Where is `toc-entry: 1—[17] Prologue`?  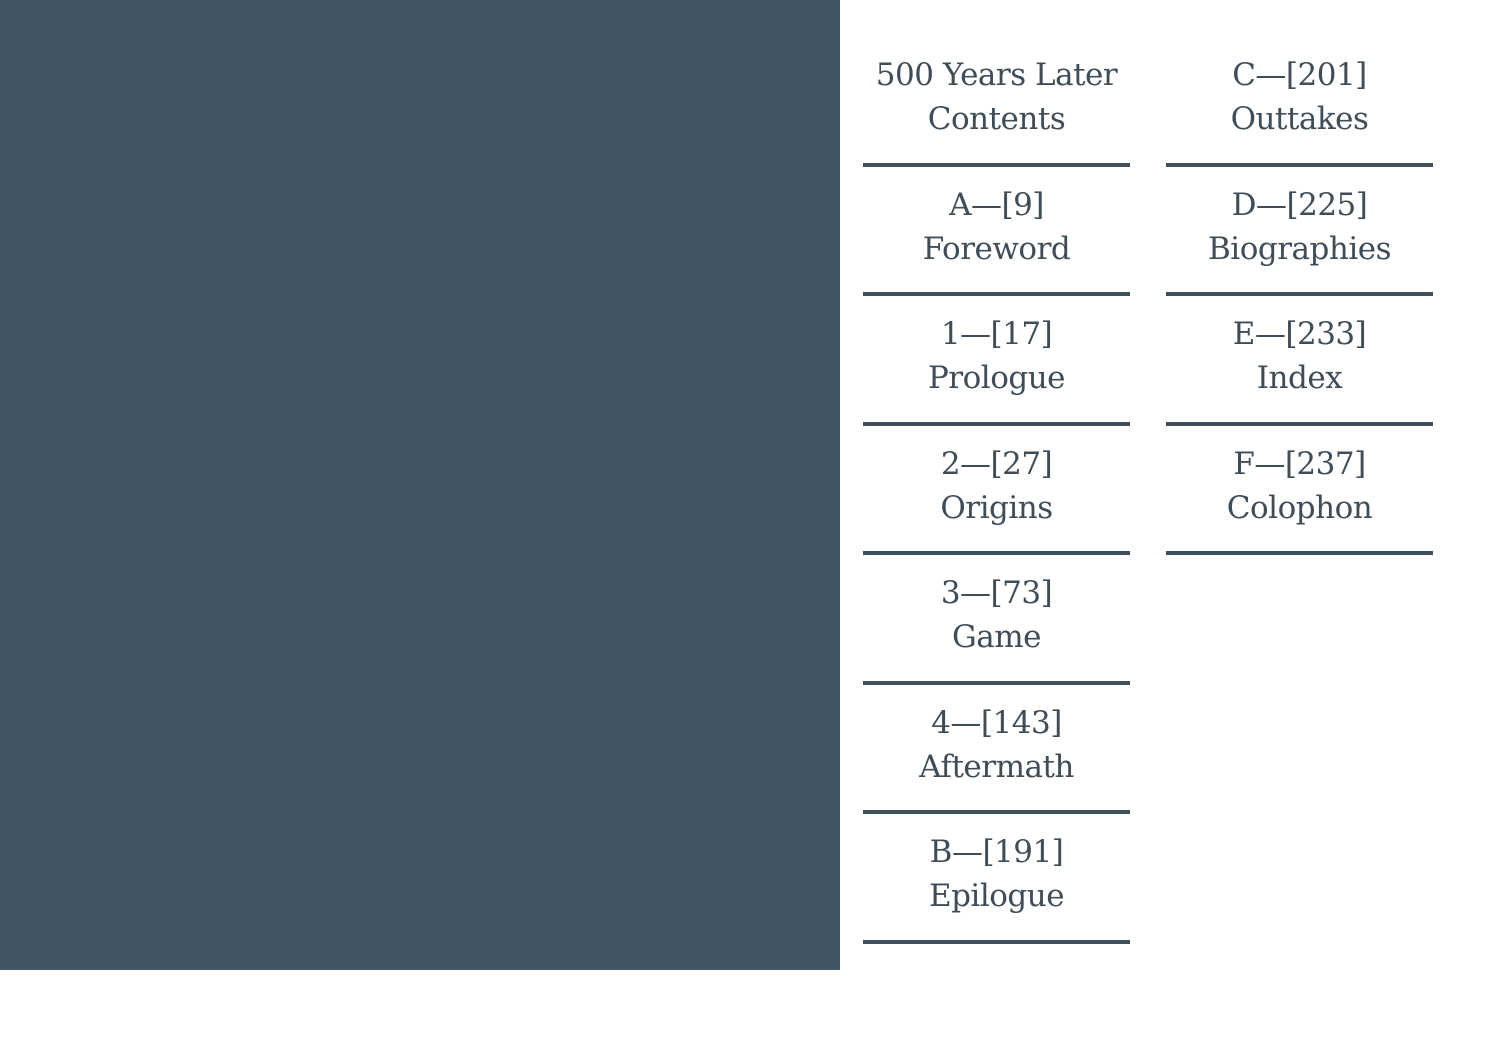 toc-entry: 1—[17] Prologue is located at coordinates (996, 361).